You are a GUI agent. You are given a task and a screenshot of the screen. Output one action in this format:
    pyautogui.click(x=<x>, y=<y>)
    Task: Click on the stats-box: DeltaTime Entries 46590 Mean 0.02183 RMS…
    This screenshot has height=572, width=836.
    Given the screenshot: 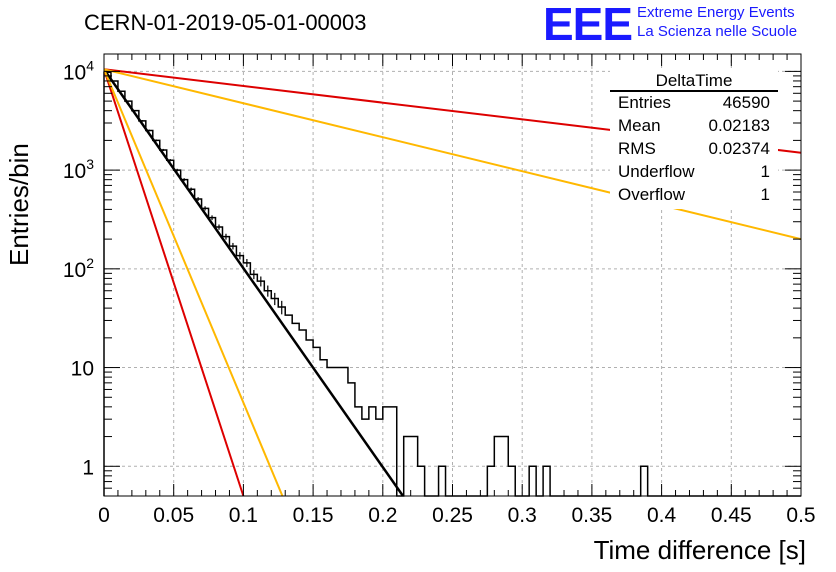 What is the action you would take?
    pyautogui.click(x=694, y=138)
    